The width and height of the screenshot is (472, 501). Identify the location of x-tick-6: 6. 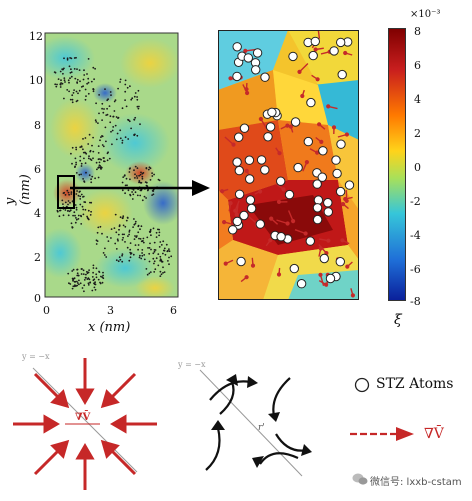
(173, 310).